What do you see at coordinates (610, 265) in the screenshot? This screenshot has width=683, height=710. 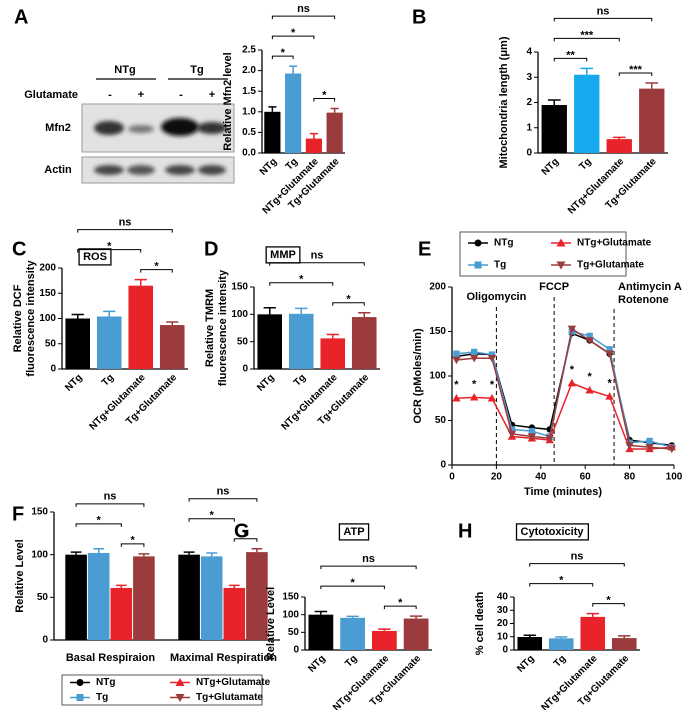 I see `legend-label: Tg+Glutamate` at bounding box center [610, 265].